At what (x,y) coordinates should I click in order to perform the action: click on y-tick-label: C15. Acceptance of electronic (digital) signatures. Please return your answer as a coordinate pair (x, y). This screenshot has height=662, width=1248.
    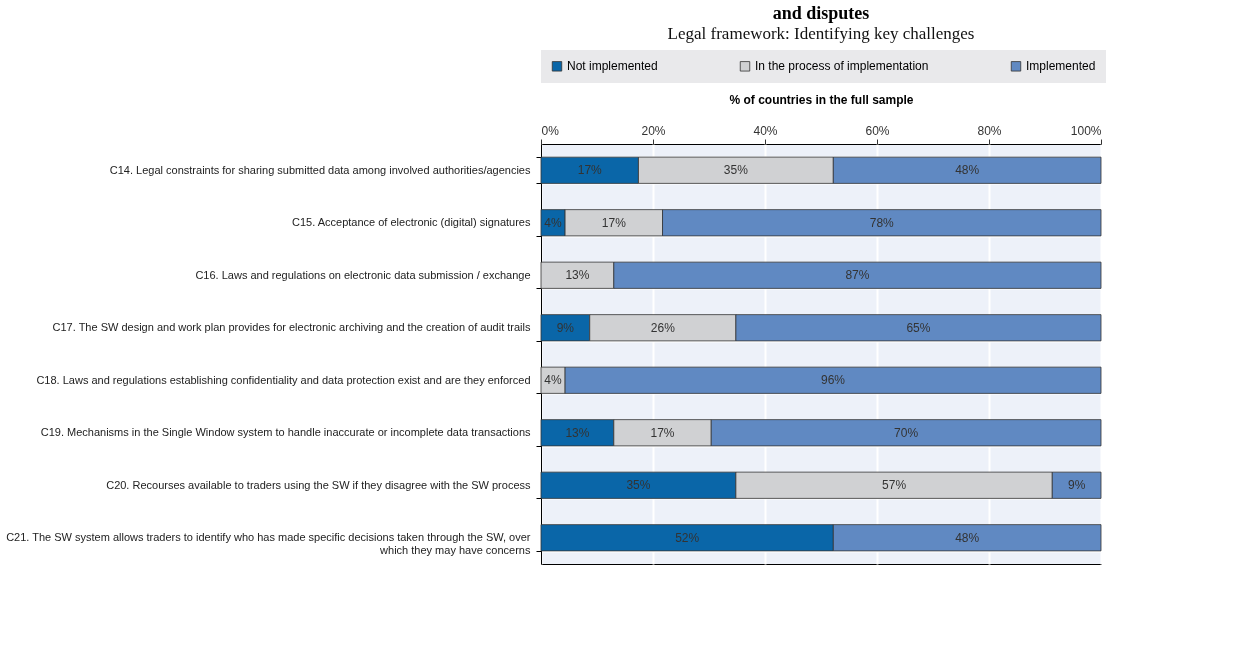
    Looking at the image, I should click on (411, 222).